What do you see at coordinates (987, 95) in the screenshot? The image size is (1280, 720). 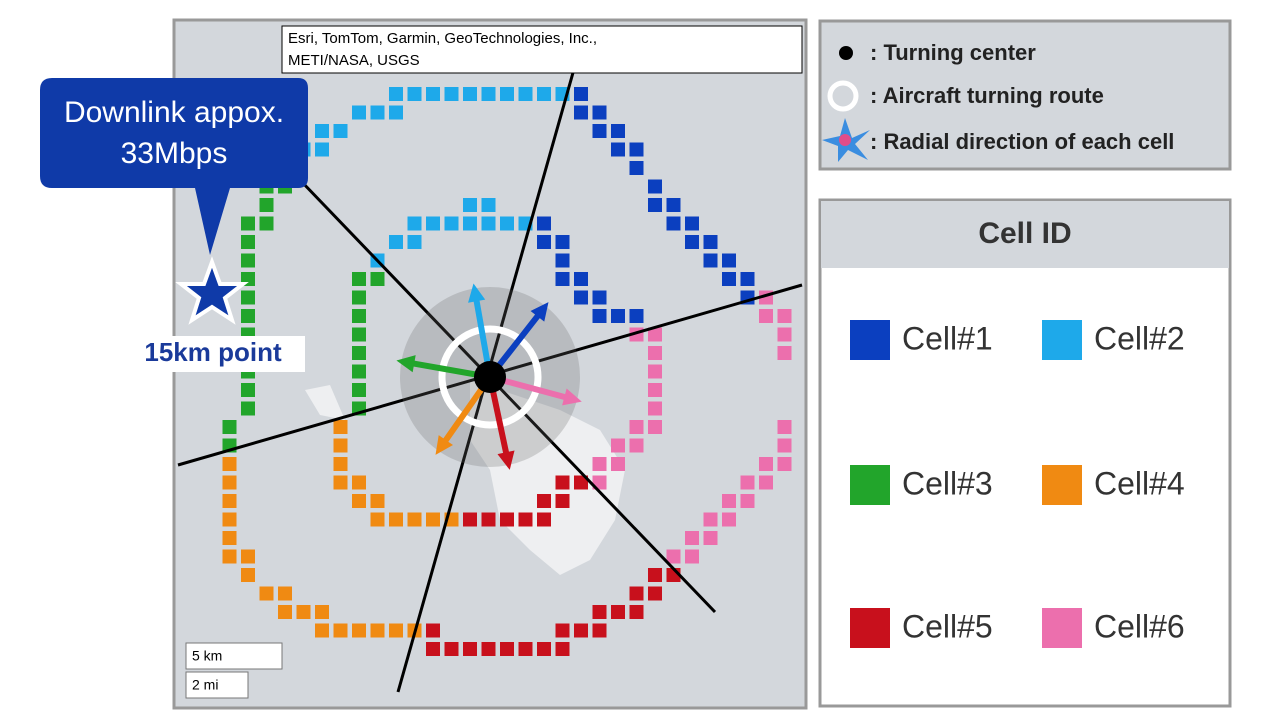 I see `legend-text: : Aircraft turning route` at bounding box center [987, 95].